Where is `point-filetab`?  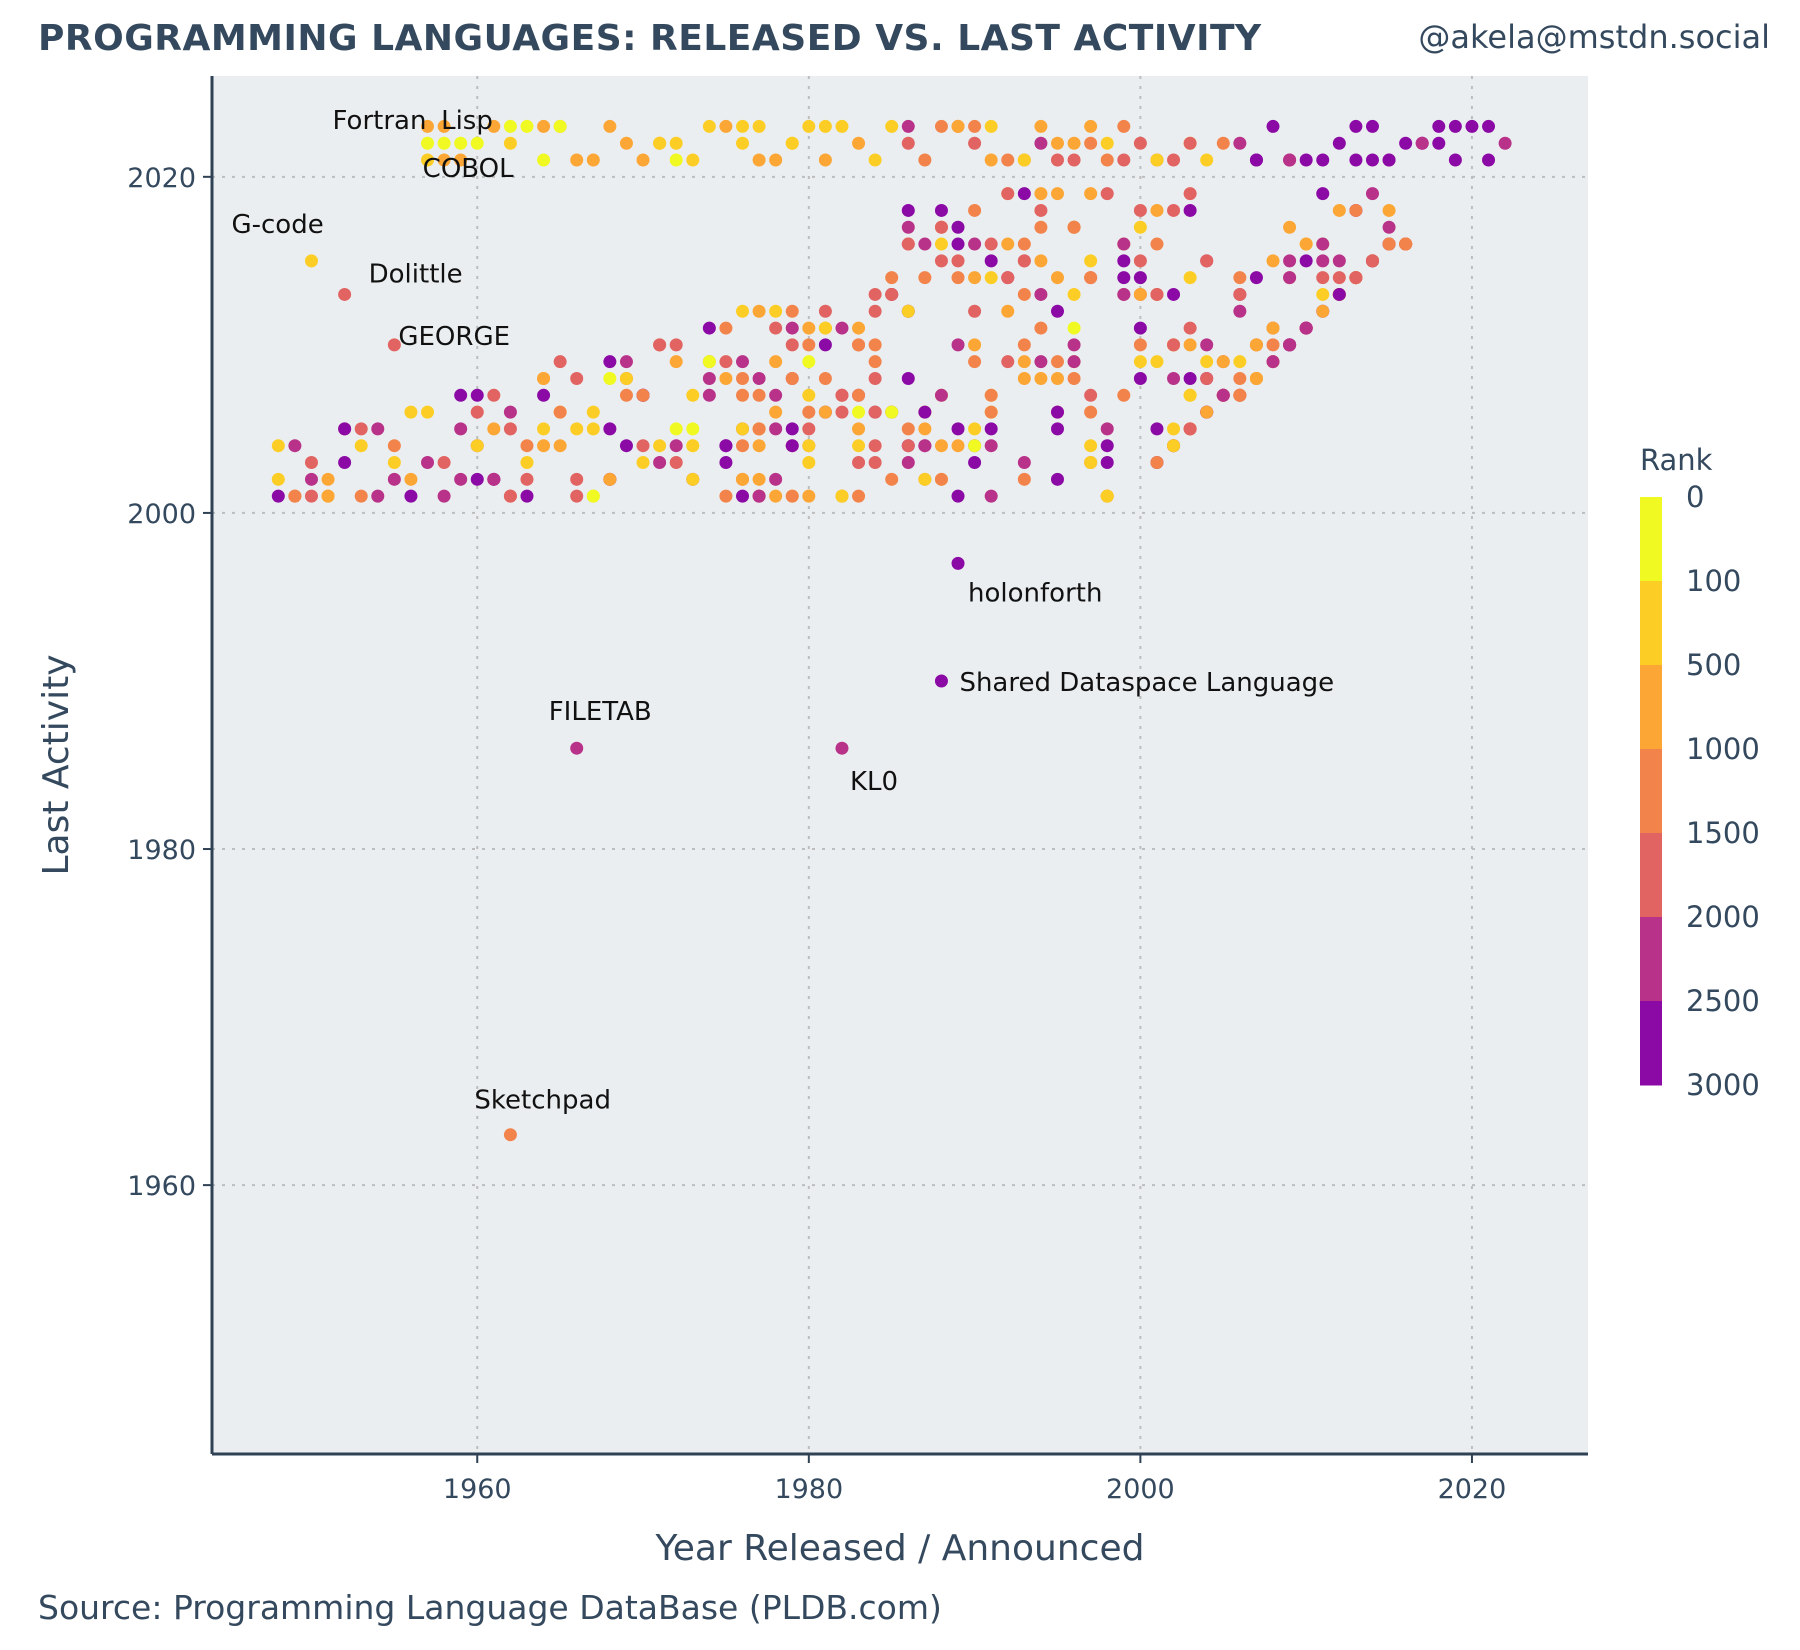 point-filetab is located at coordinates (577, 748).